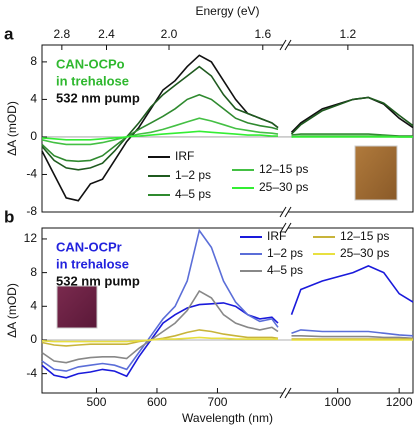 The image size is (417, 426). I want to click on x-tick-label: 700, so click(217, 402).